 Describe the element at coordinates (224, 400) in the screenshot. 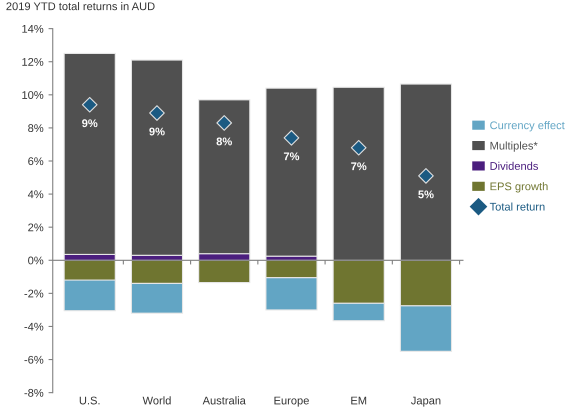

I see `x-tick-label: Australia` at that location.